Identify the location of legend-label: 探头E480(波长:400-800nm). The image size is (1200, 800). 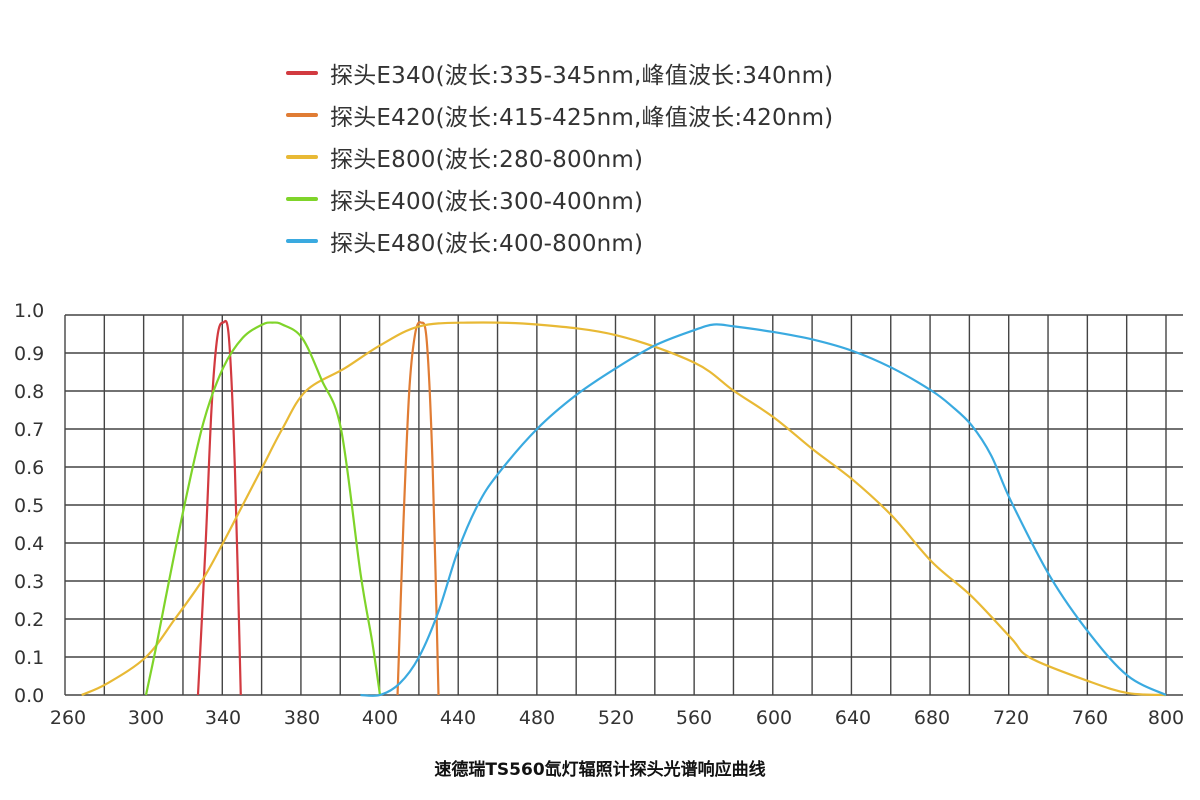
(487, 244).